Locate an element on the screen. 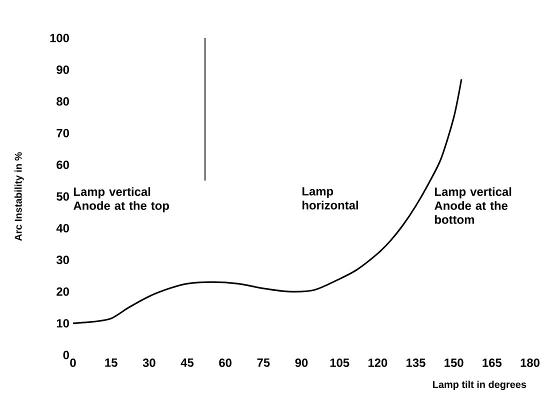 This screenshot has width=557, height=416. annotation: Lamp vertical Anode at the top is located at coordinates (121, 199).